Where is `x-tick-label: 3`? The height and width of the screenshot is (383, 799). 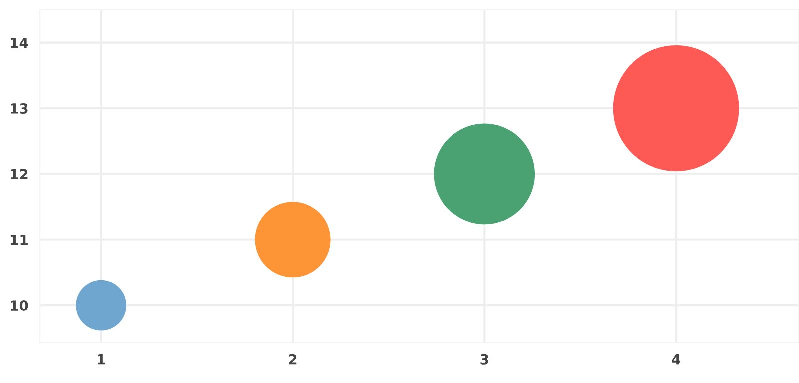 x-tick-label: 3 is located at coordinates (484, 359).